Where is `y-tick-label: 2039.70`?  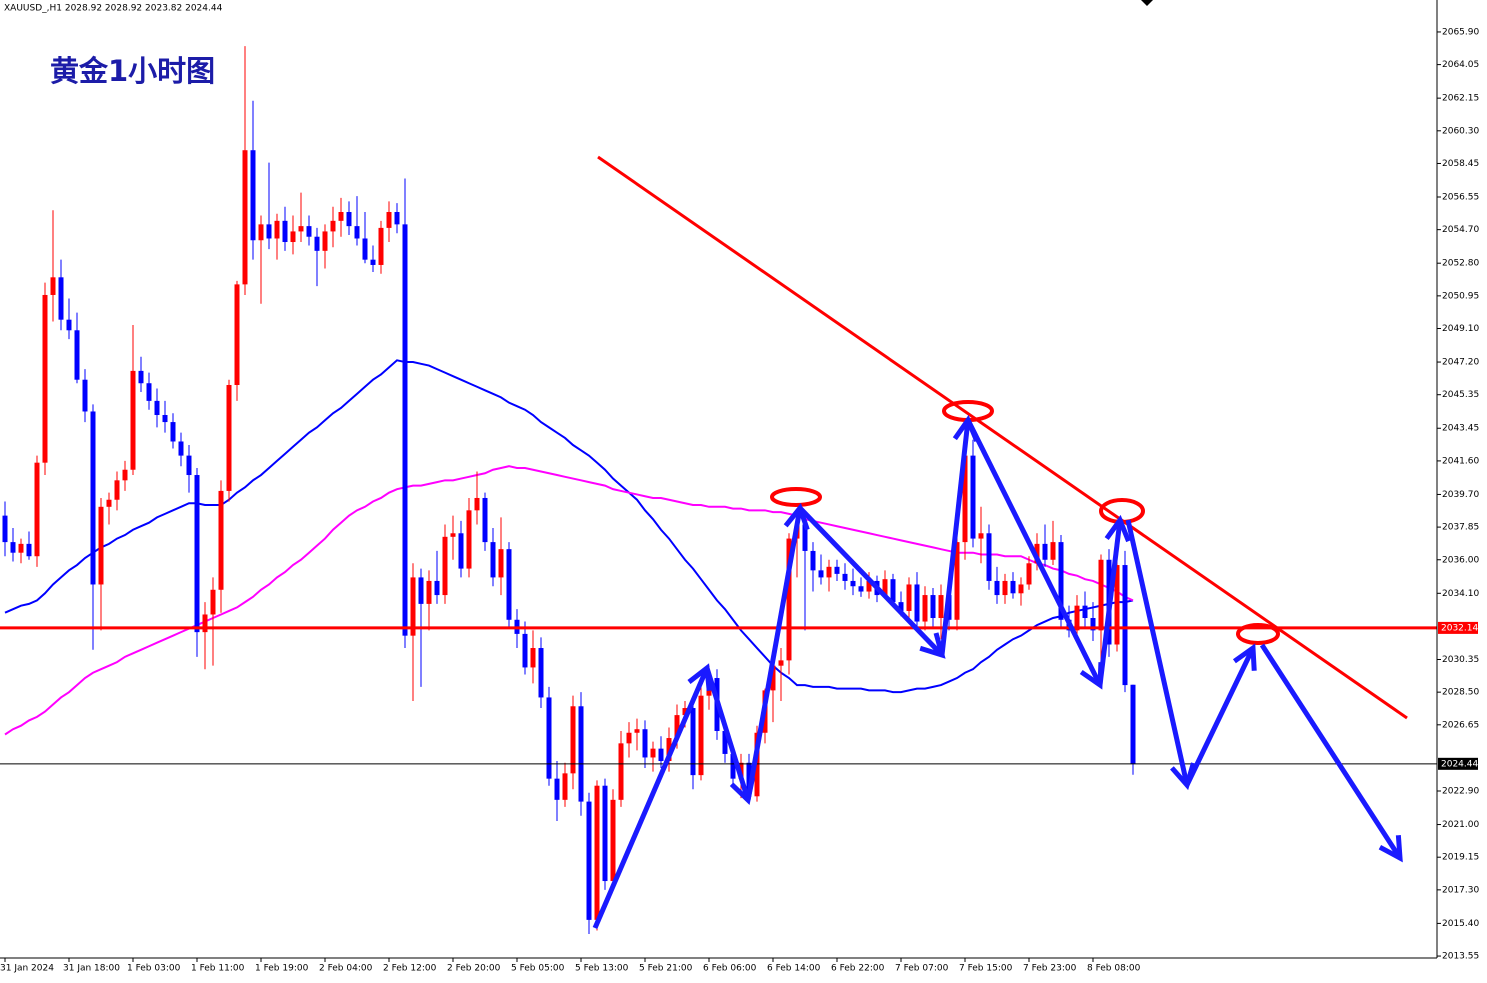 y-tick-label: 2039.70 is located at coordinates (1460, 495).